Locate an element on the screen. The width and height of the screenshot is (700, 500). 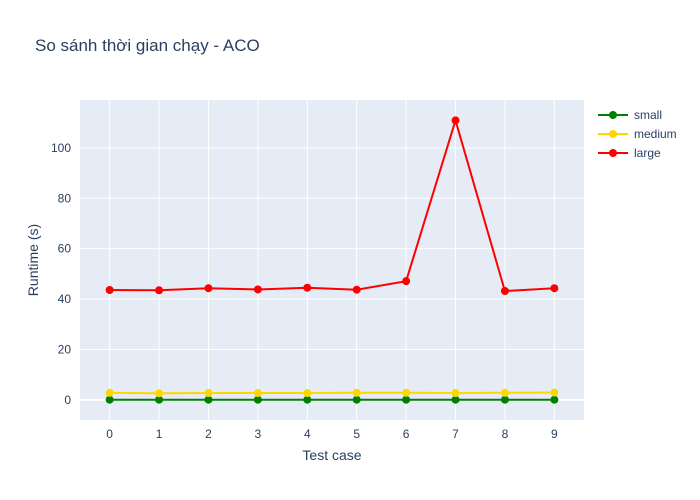
y-tick-label: 80 is located at coordinates (65, 198).